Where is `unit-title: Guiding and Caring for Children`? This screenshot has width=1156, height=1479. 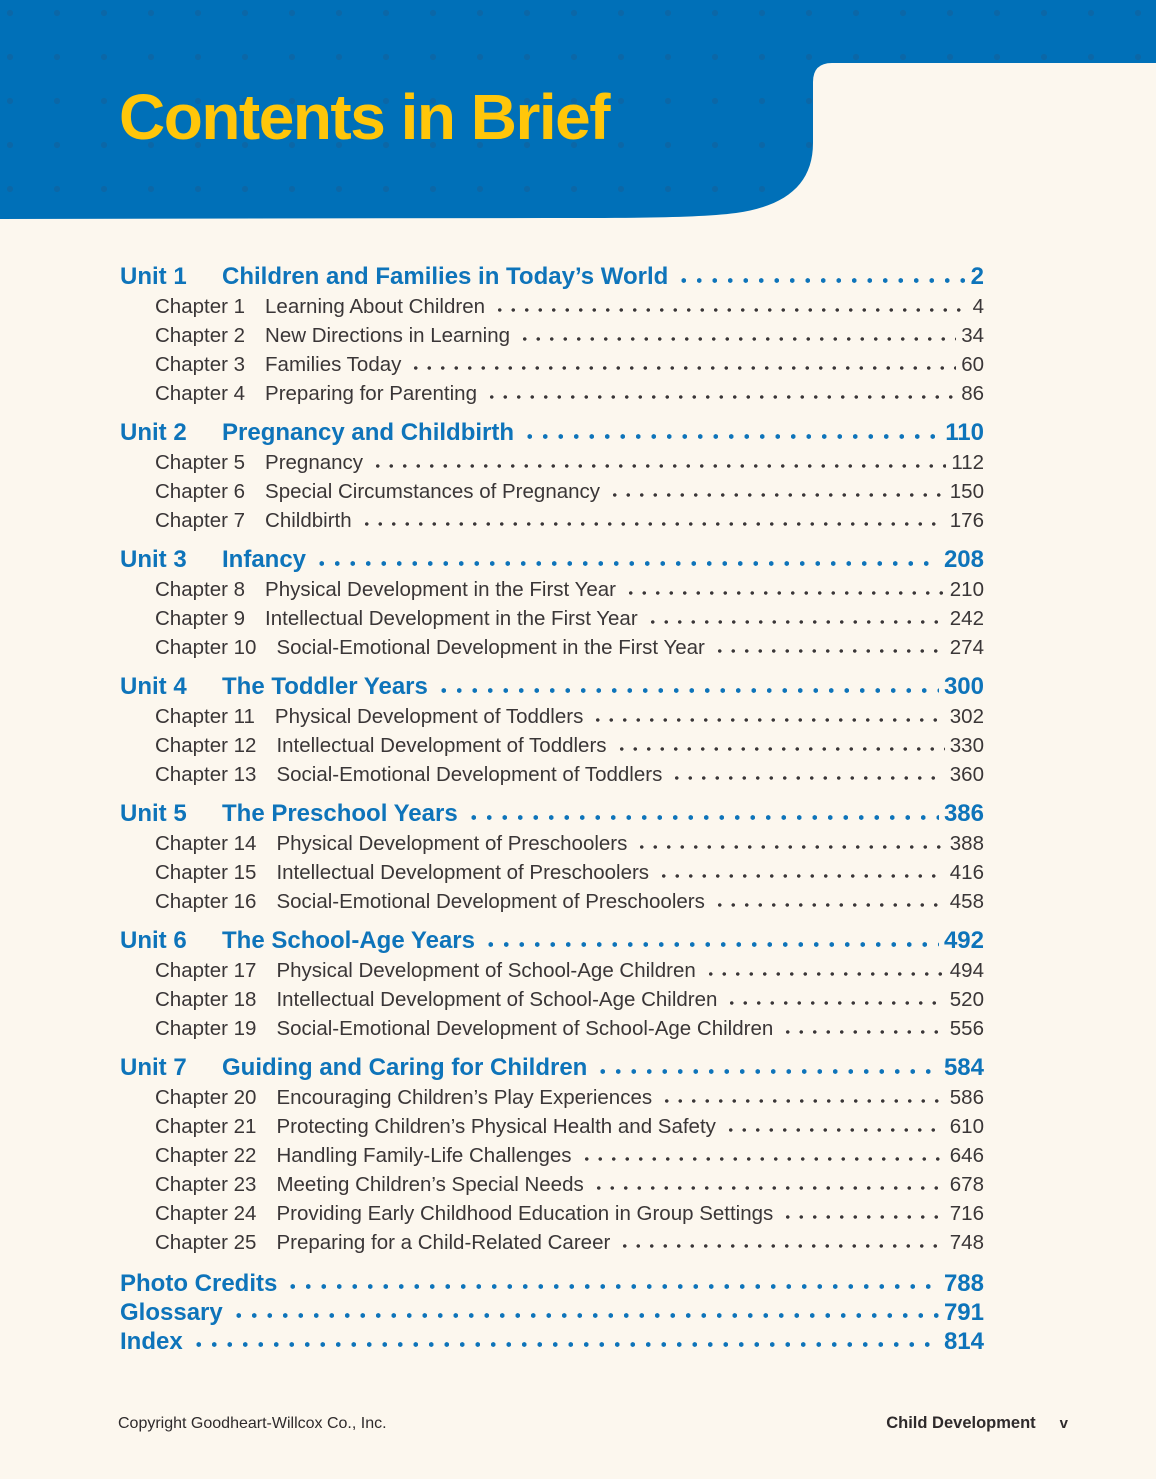
unit-title: Guiding and Caring for Children is located at coordinates (405, 1067).